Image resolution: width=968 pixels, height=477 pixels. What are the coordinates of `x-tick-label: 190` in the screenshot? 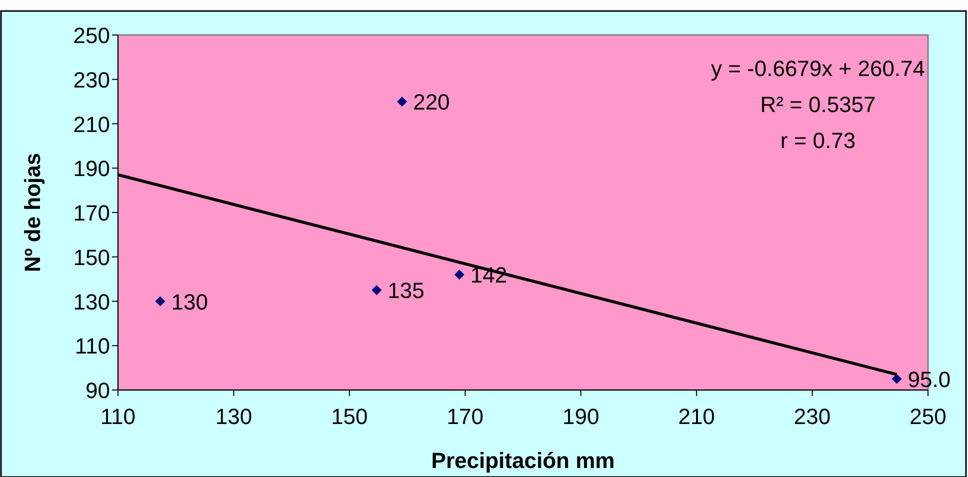 It's located at (581, 416).